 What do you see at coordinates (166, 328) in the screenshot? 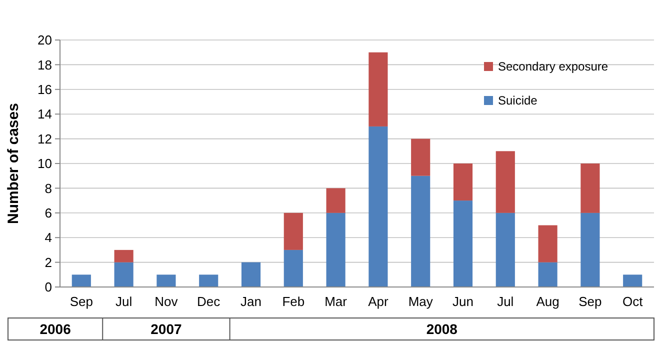
I see `text: 2007` at bounding box center [166, 328].